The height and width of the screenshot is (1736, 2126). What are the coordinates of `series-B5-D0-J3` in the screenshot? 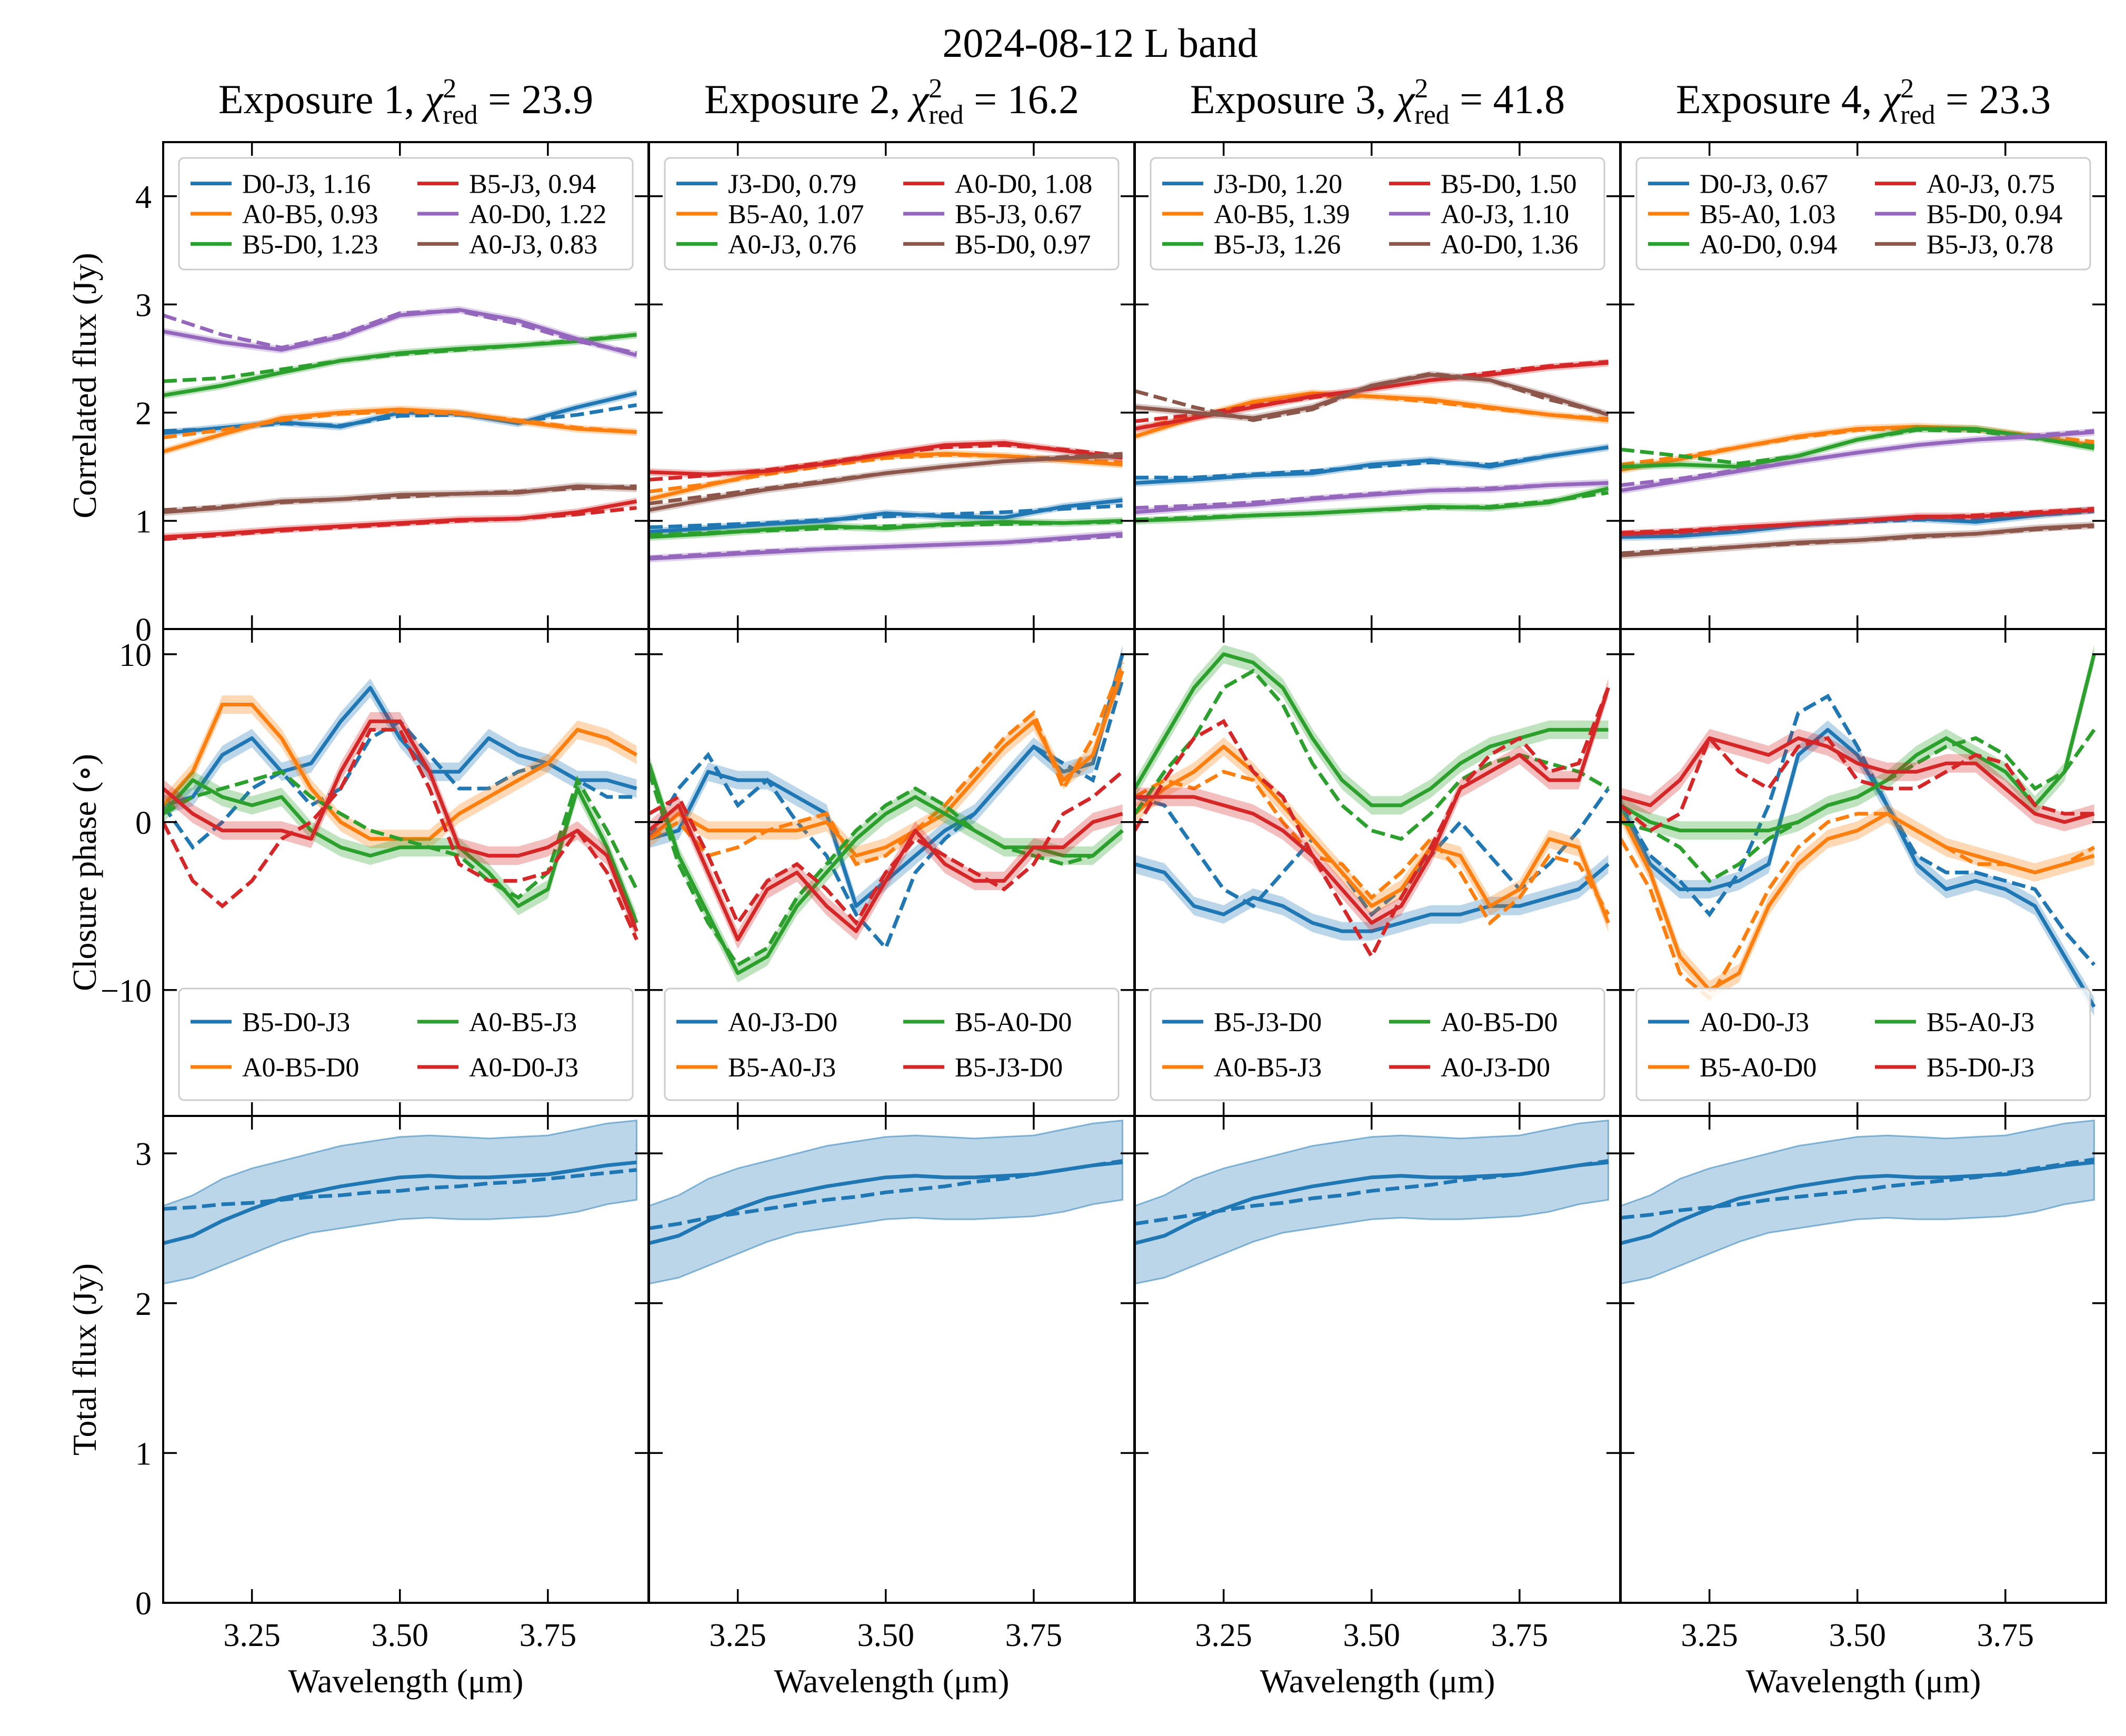 It's located at (1858, 781).